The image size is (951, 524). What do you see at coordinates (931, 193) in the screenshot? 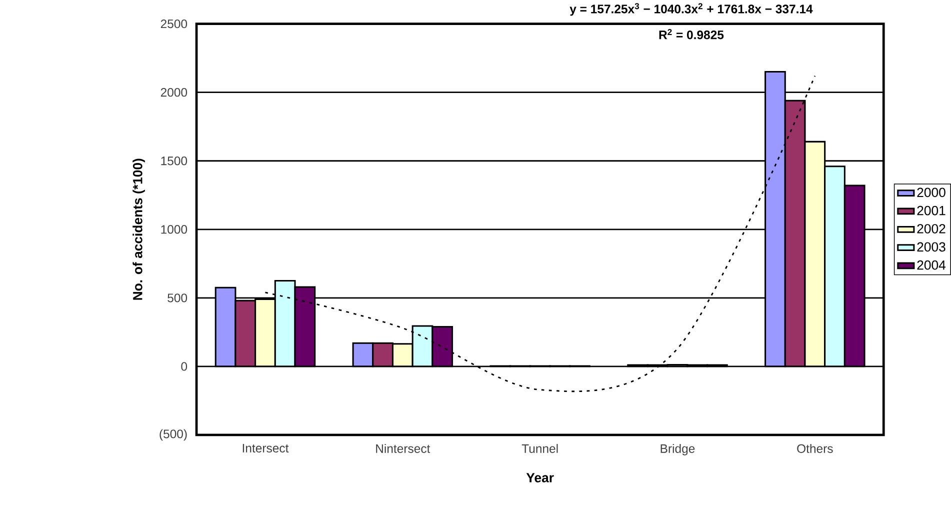
I see `legend-label: 2000` at bounding box center [931, 193].